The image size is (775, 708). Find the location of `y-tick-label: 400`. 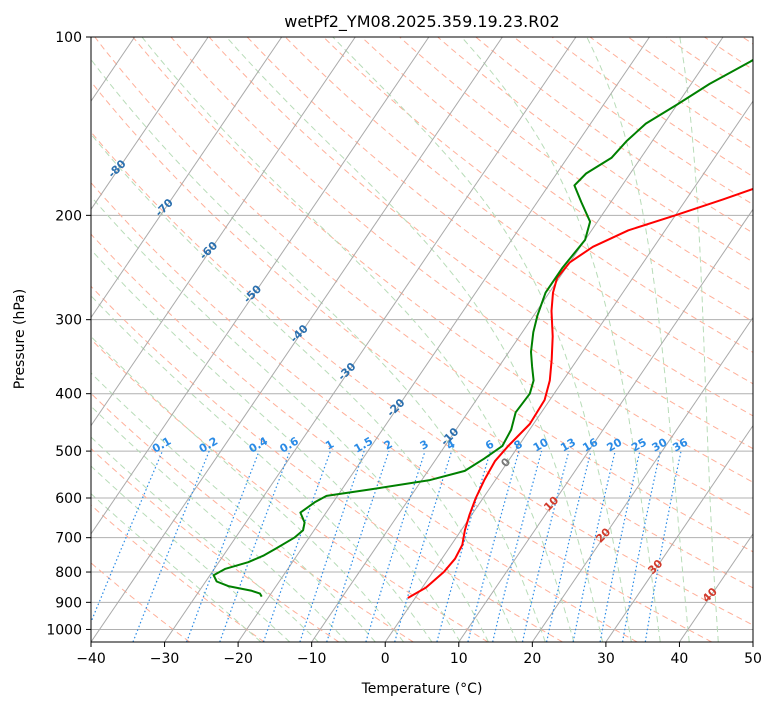

y-tick-label: 400 is located at coordinates (68, 395).